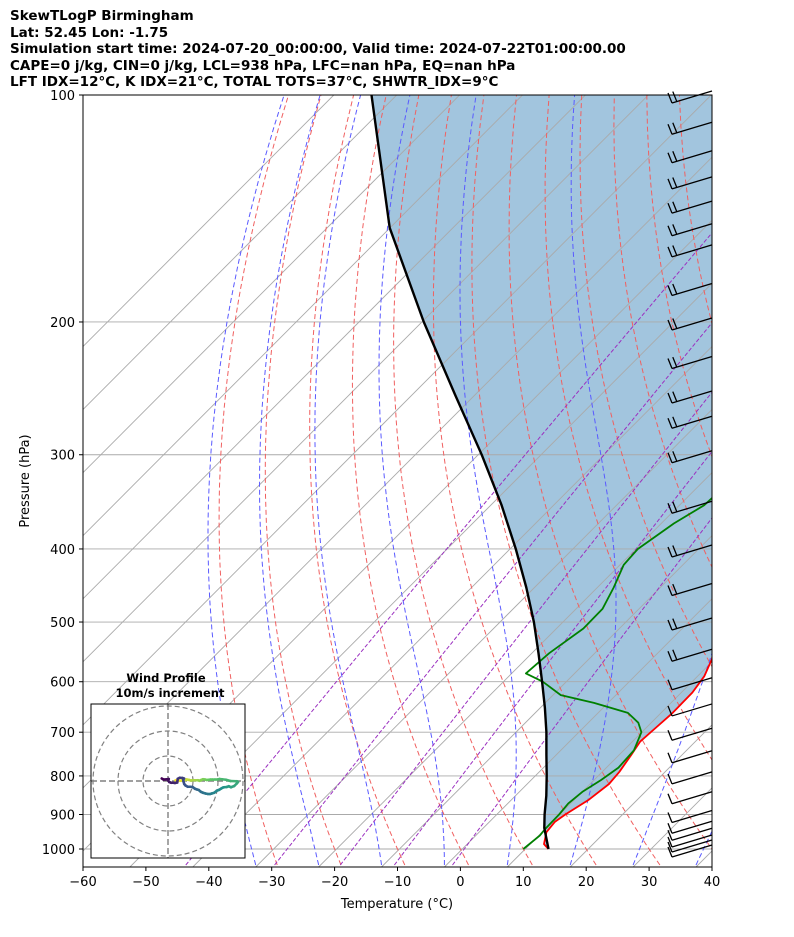 The image size is (794, 937). I want to click on y-tick-label: 700, so click(62, 733).